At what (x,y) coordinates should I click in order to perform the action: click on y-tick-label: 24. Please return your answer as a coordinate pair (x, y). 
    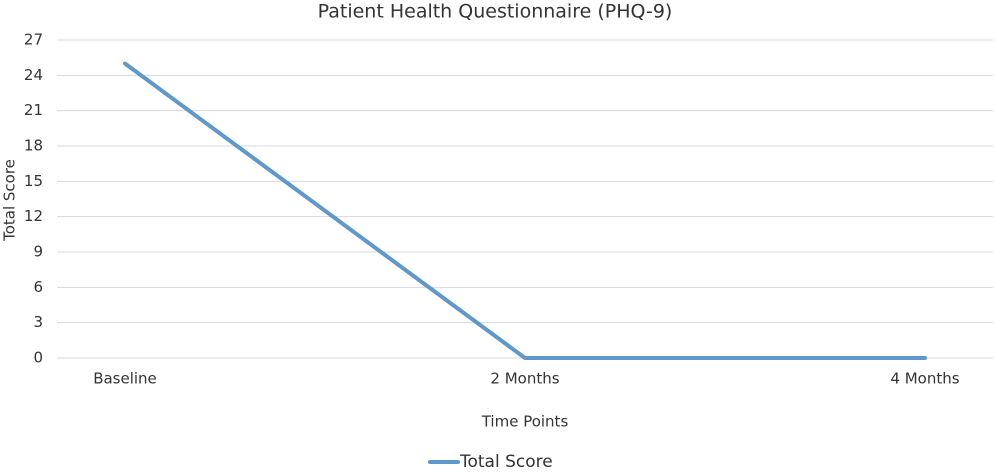
    Looking at the image, I should click on (33, 75).